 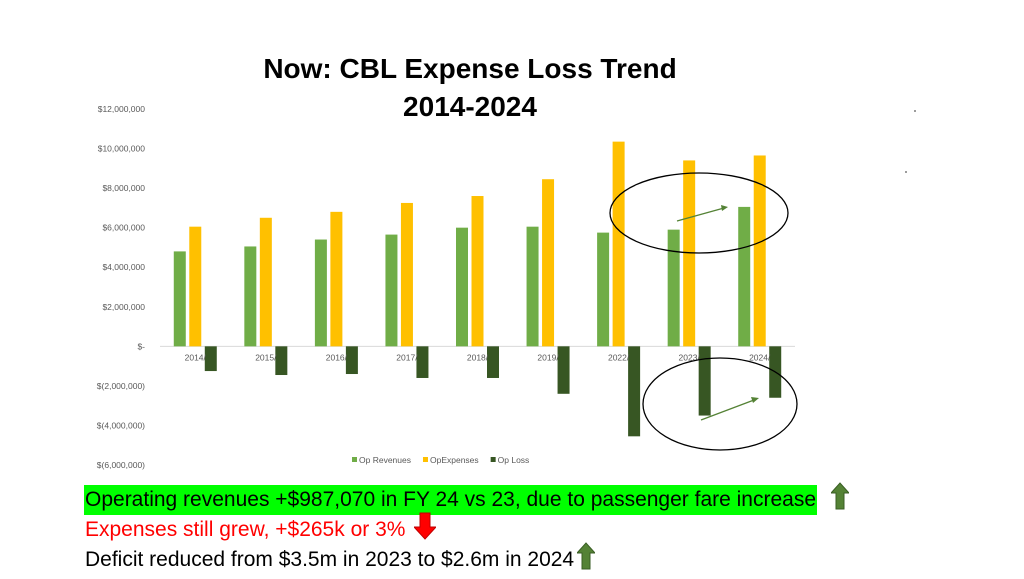 What do you see at coordinates (245, 529) in the screenshot?
I see `note-text: Expenses still grew, +$265k or 3%` at bounding box center [245, 529].